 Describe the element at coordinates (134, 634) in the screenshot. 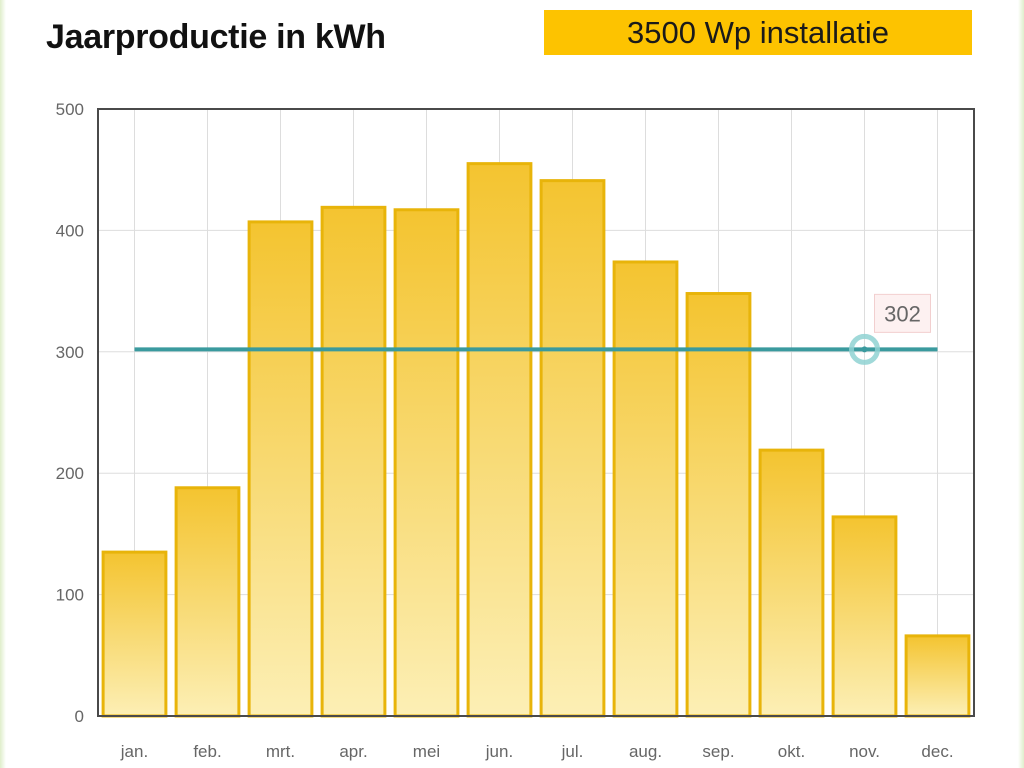

I see `bar-jan` at that location.